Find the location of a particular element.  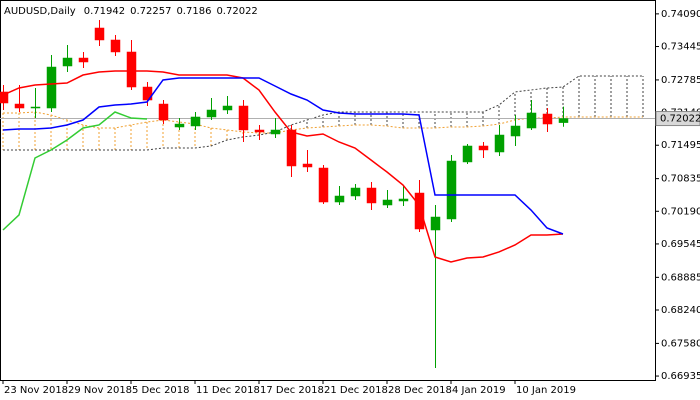

y-tick-label: 0.74090 is located at coordinates (680, 14).